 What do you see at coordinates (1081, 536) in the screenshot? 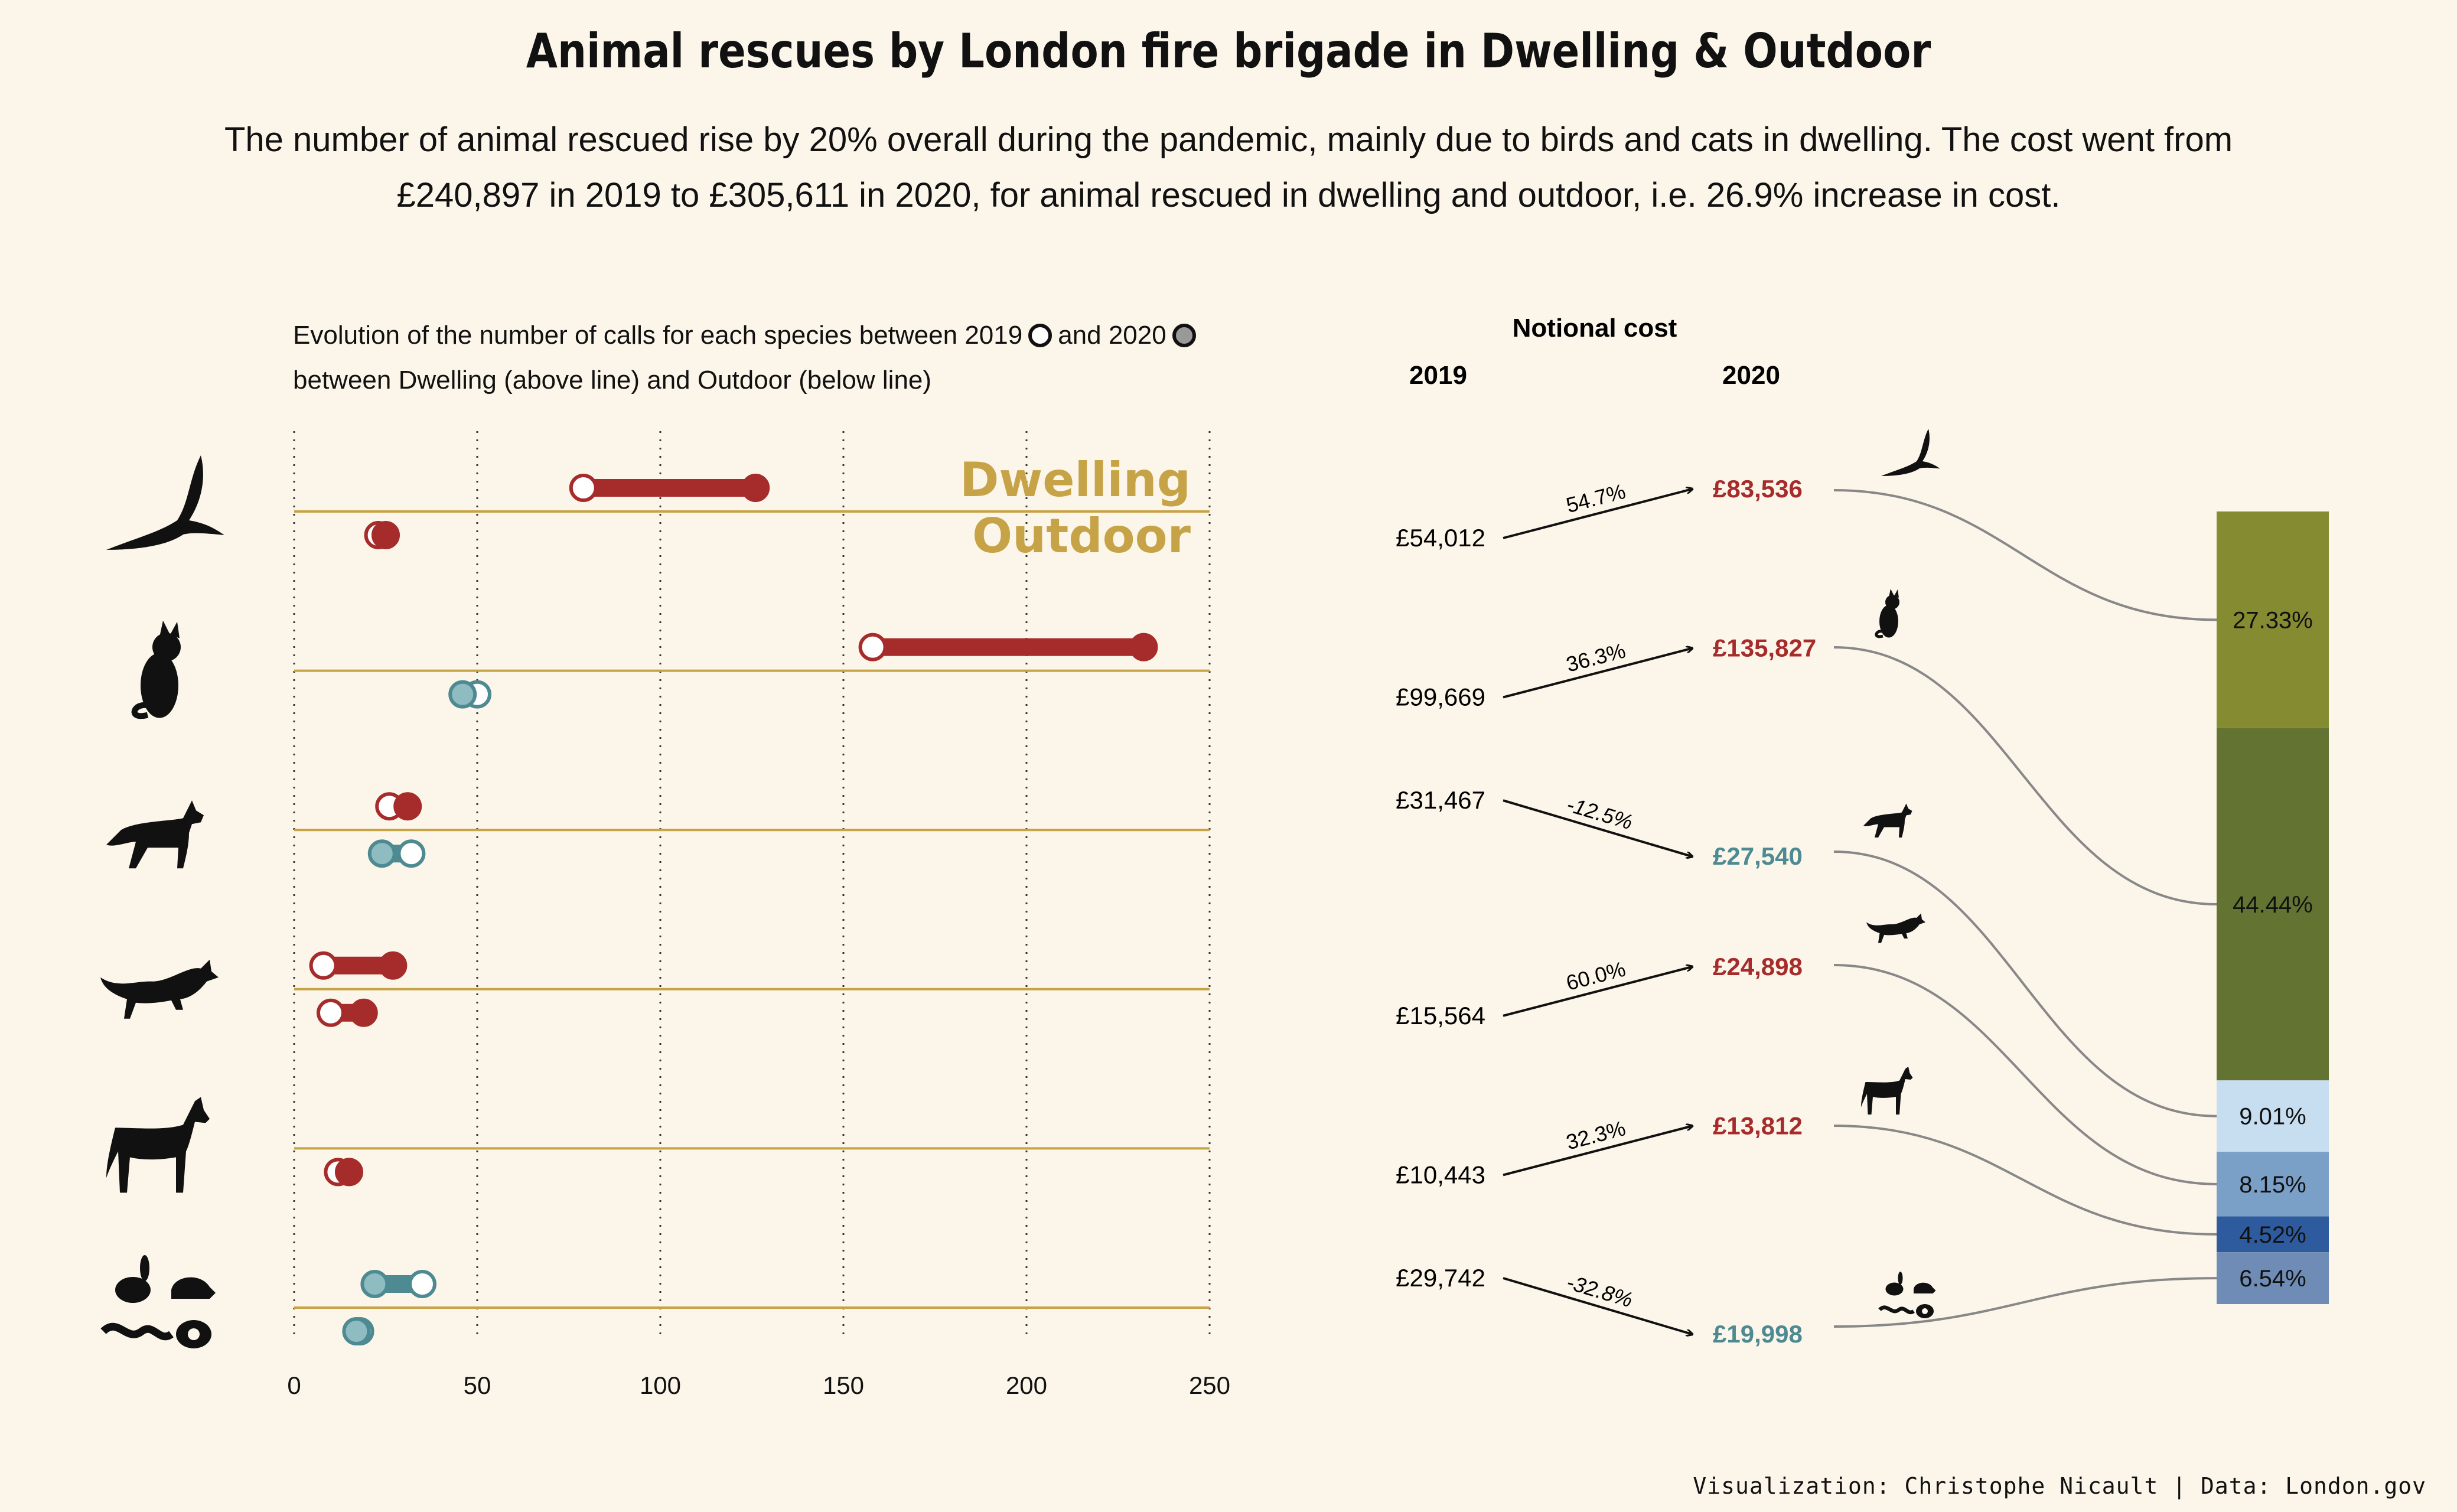
I see `outdoor-label: Outdoor` at bounding box center [1081, 536].